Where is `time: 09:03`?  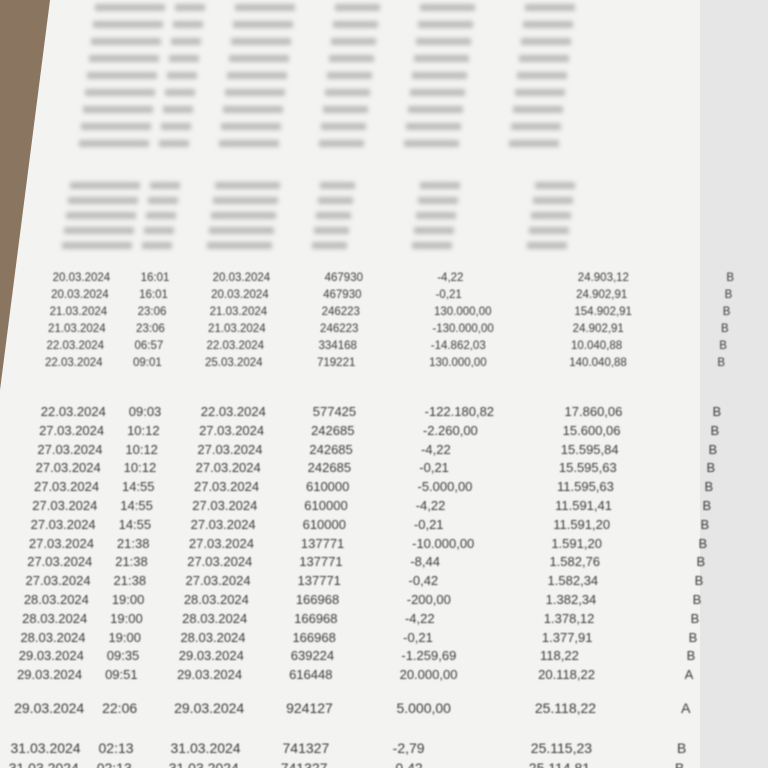
time: 09:03 is located at coordinates (145, 411).